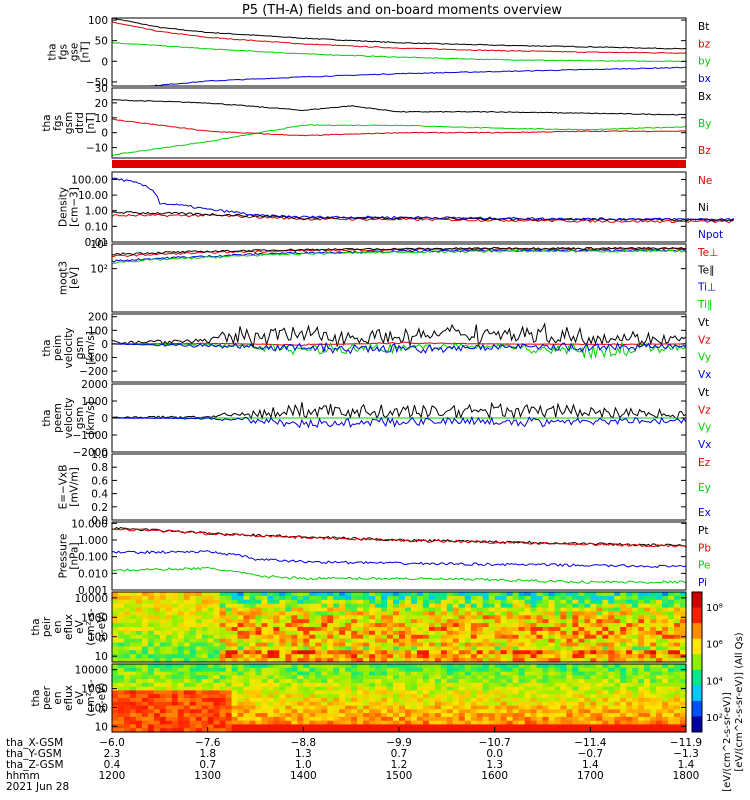 The height and width of the screenshot is (800, 750). What do you see at coordinates (399, 164) in the screenshot?
I see `status-bar-fill` at bounding box center [399, 164].